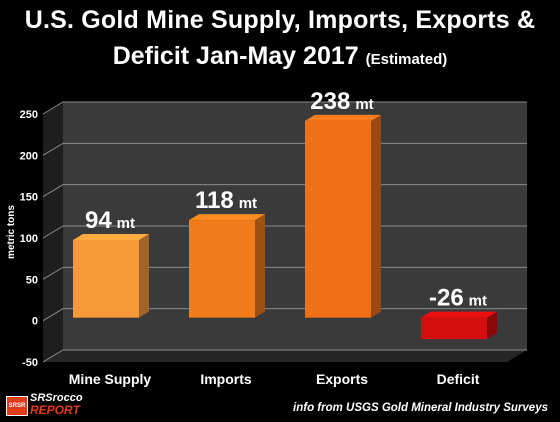 This screenshot has width=560, height=422. What do you see at coordinates (226, 200) in the screenshot?
I see `data-label: 118 mt` at bounding box center [226, 200].